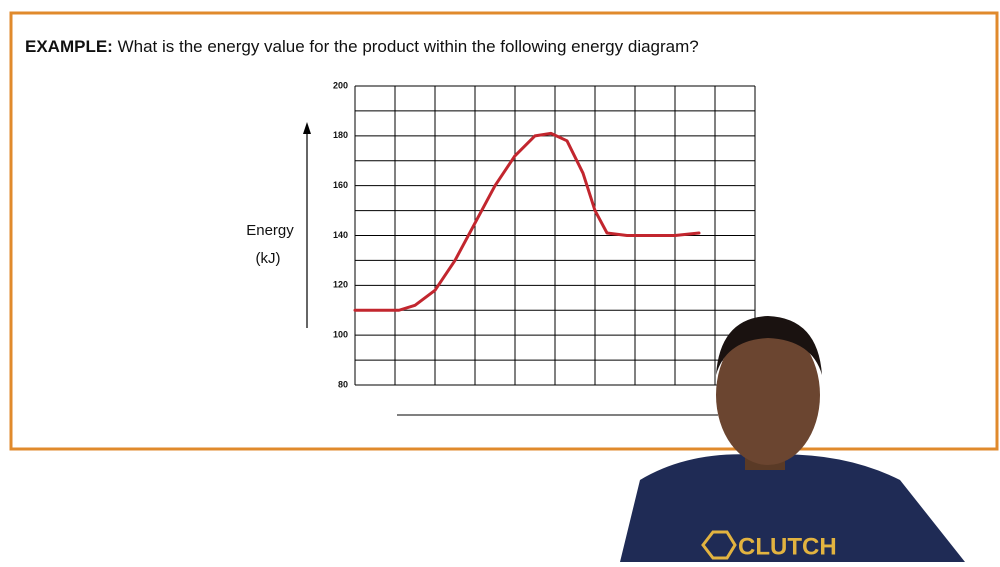 The image size is (1000, 567). Describe the element at coordinates (719, 545) in the screenshot. I see `shirt-logo` at that location.